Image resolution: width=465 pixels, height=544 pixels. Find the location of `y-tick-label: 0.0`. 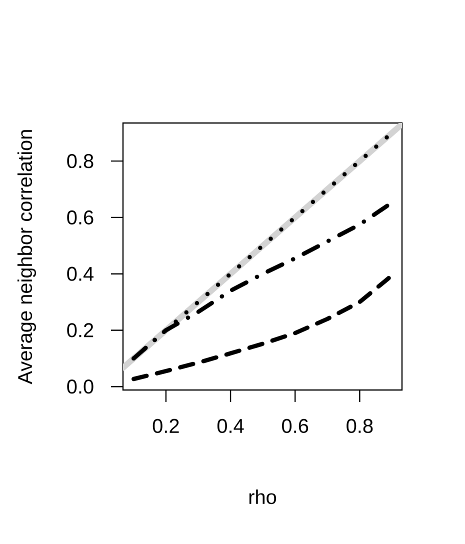

y-tick-label: 0.0 is located at coordinates (80, 387).